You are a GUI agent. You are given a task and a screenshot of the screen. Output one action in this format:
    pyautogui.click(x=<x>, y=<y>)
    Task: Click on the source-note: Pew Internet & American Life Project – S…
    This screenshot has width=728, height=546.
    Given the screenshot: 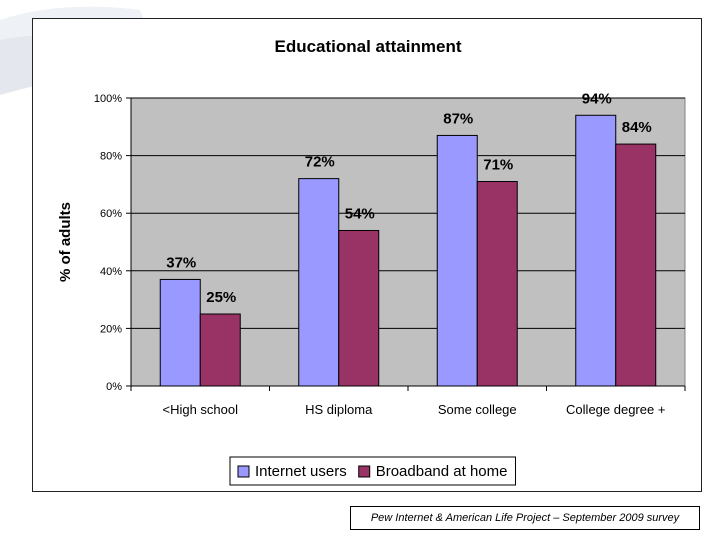 What is the action you would take?
    pyautogui.click(x=525, y=518)
    